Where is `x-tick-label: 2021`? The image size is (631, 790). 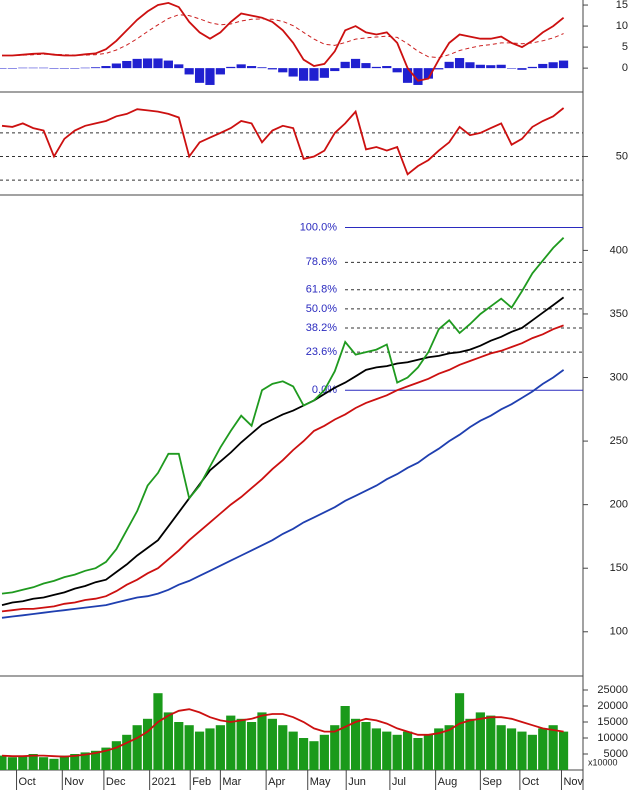 x-tick-label: 2021 is located at coordinates (164, 782).